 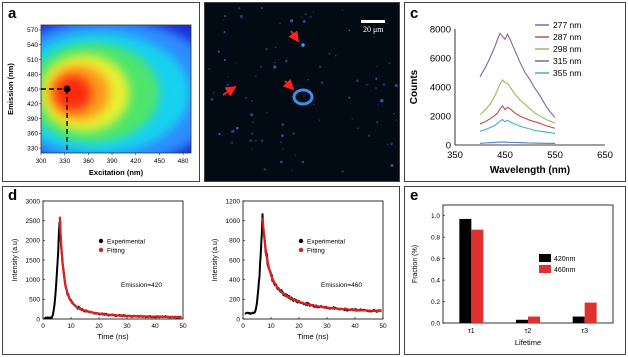 I want to click on plot-frame, so click(x=313, y=260).